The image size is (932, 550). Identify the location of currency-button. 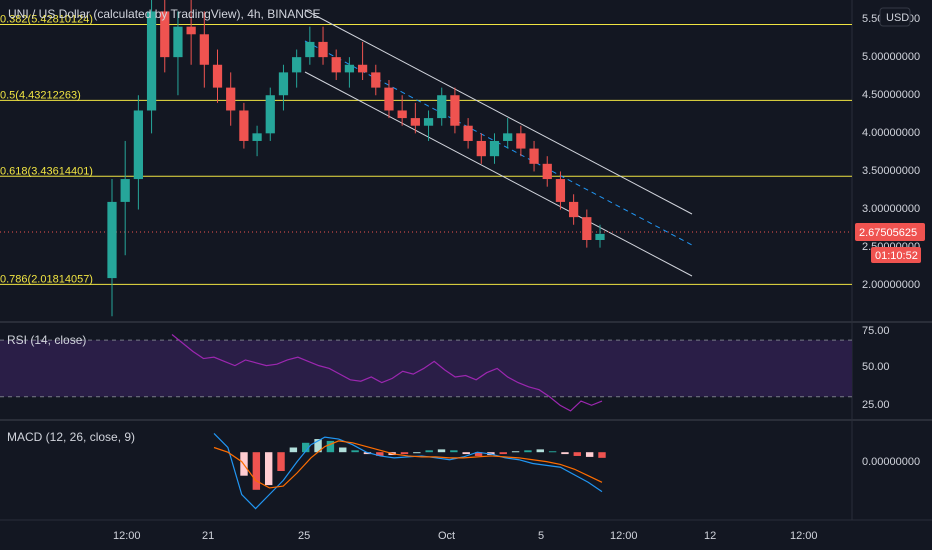
(895, 17).